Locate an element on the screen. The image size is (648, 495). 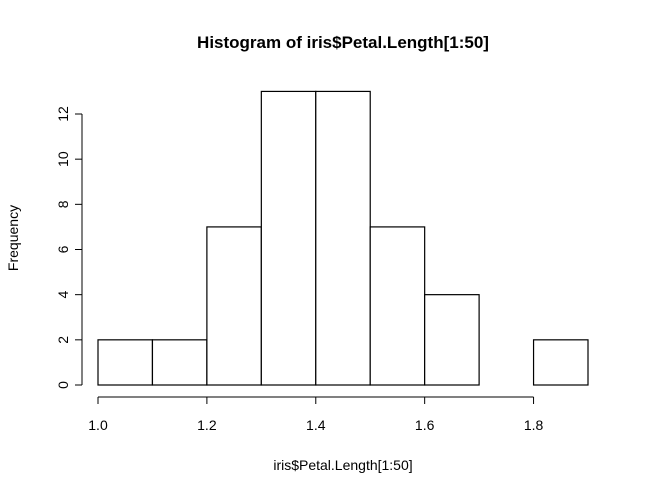
y-tick-label: 8 is located at coordinates (63, 204).